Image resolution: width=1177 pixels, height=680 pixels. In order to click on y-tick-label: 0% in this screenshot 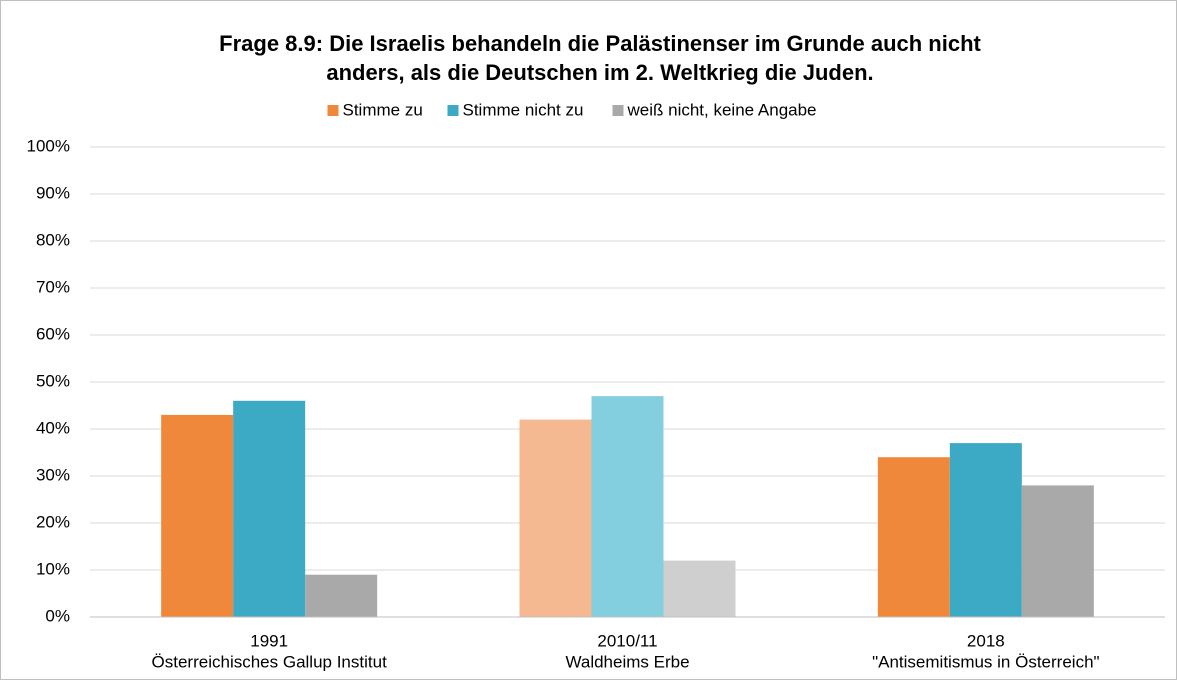, I will do `click(57, 615)`.